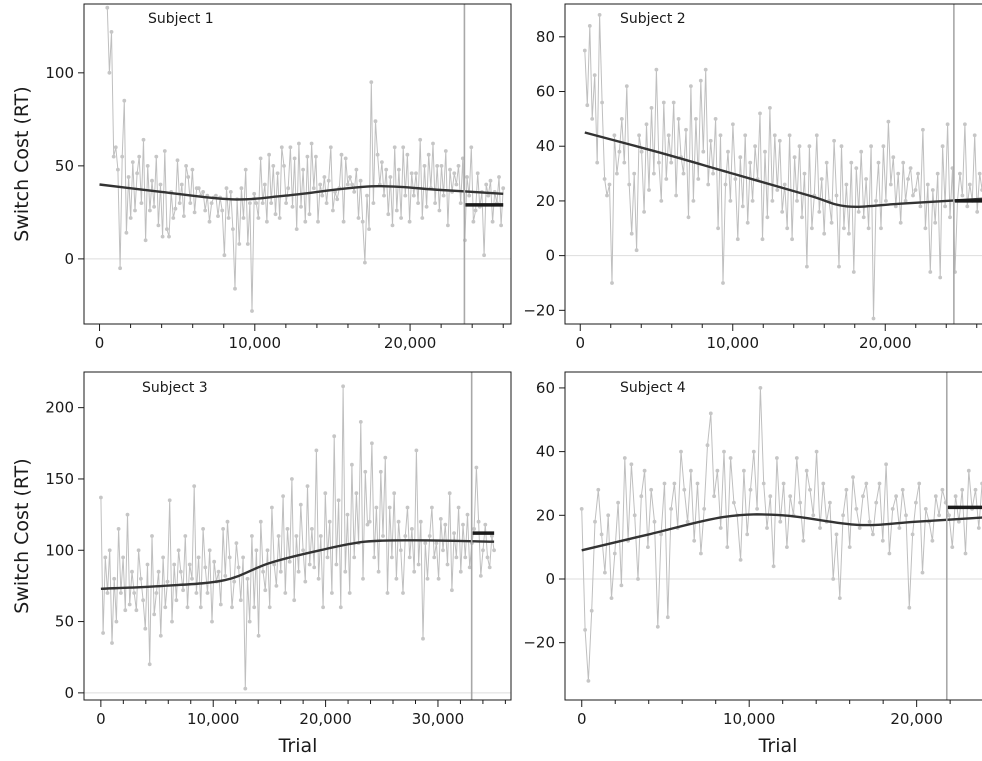 This screenshot has height=761, width=982. Describe the element at coordinates (783, 169) in the screenshot. I see `panel-2-trend-line` at that location.